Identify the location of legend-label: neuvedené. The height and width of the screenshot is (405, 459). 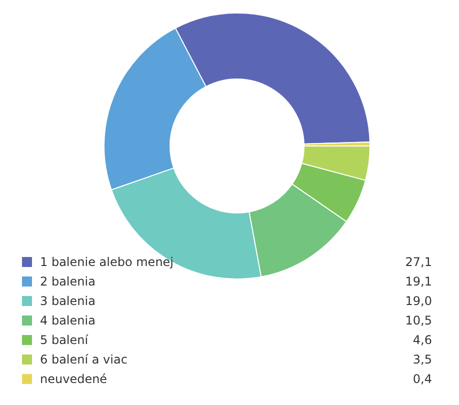
(74, 379).